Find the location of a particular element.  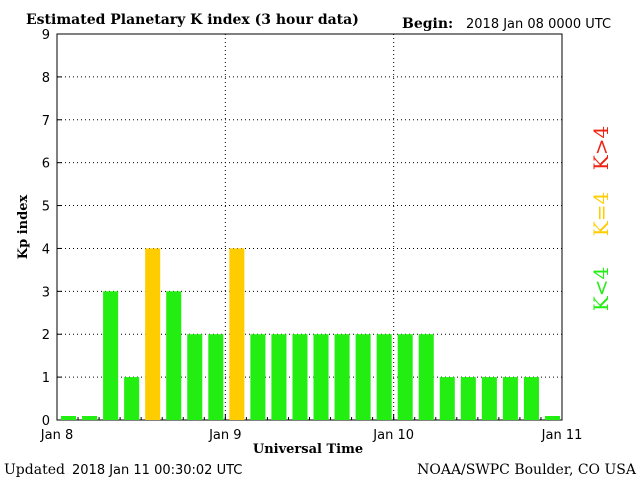

y-tick-label: 6 is located at coordinates (46, 164).